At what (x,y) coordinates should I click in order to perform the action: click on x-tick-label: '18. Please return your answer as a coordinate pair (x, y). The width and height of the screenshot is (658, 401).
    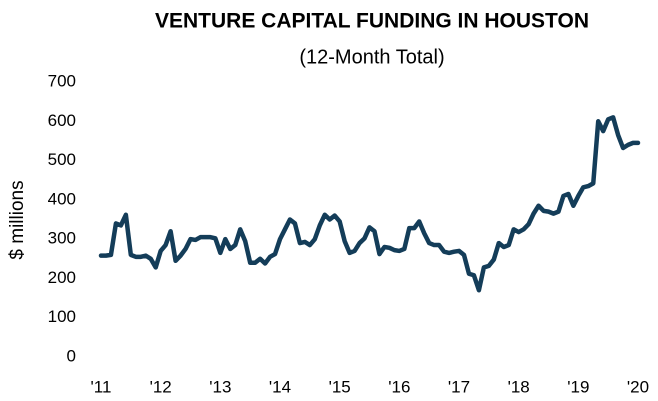
    Looking at the image, I should click on (519, 386).